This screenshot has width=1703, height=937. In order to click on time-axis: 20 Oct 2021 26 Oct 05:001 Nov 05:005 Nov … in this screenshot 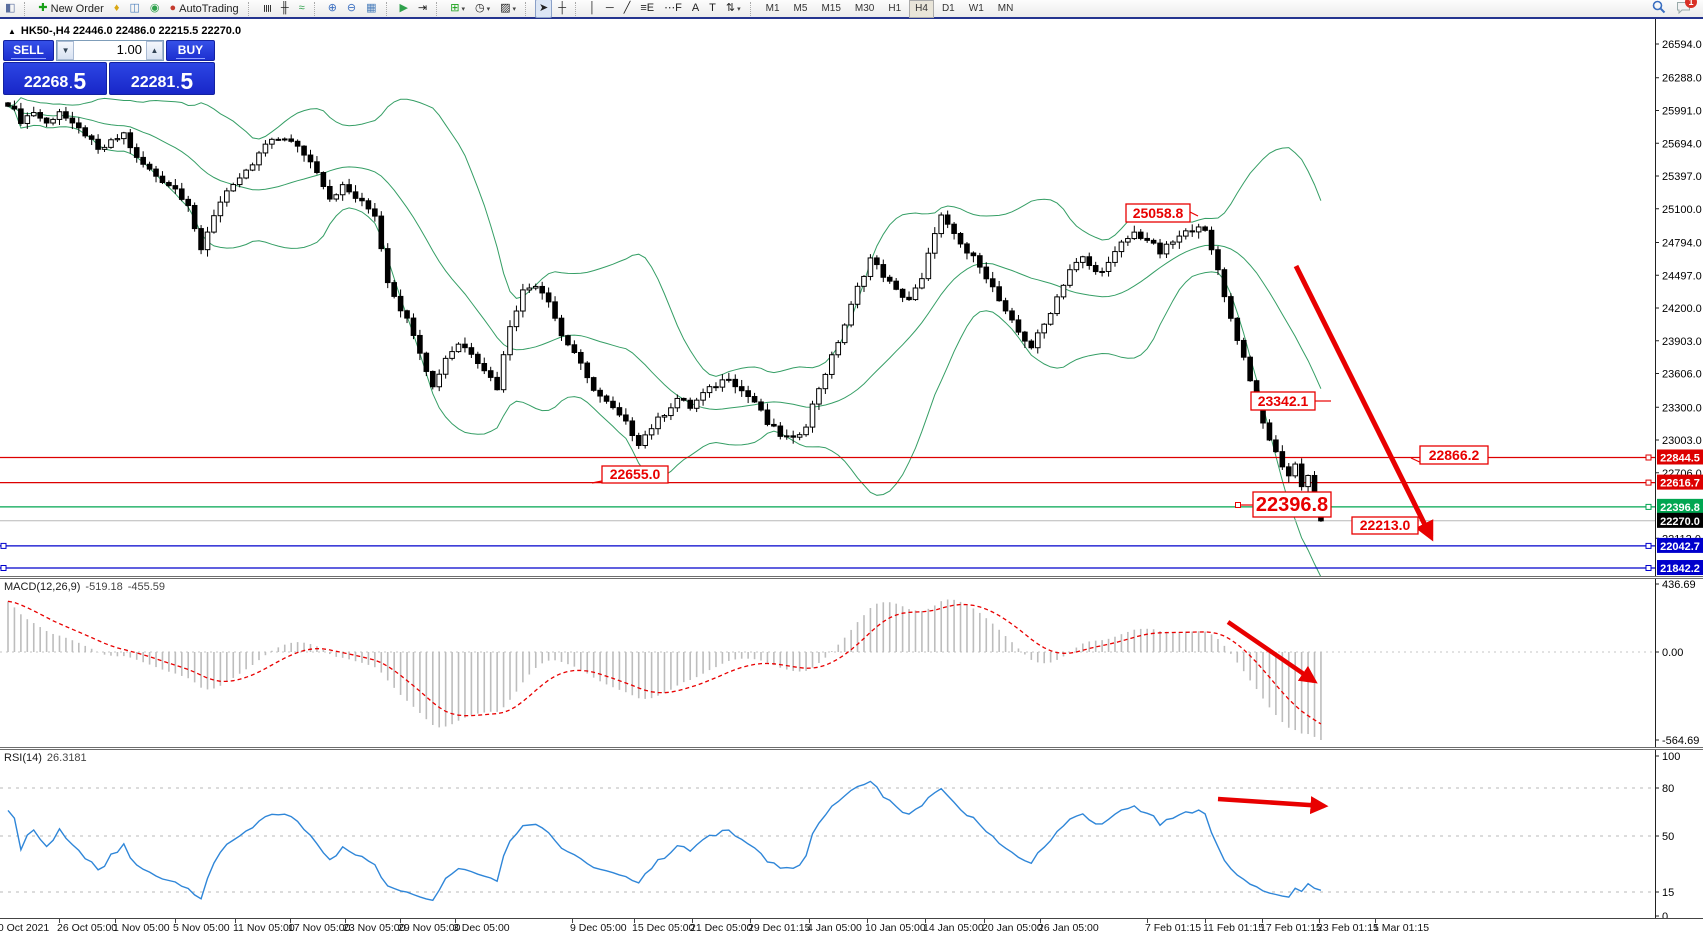, I will do `click(851, 927)`.